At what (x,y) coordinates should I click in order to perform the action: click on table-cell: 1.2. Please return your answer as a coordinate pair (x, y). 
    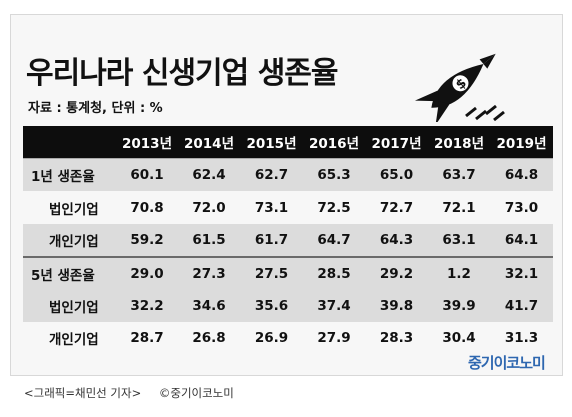
    Looking at the image, I should click on (459, 272).